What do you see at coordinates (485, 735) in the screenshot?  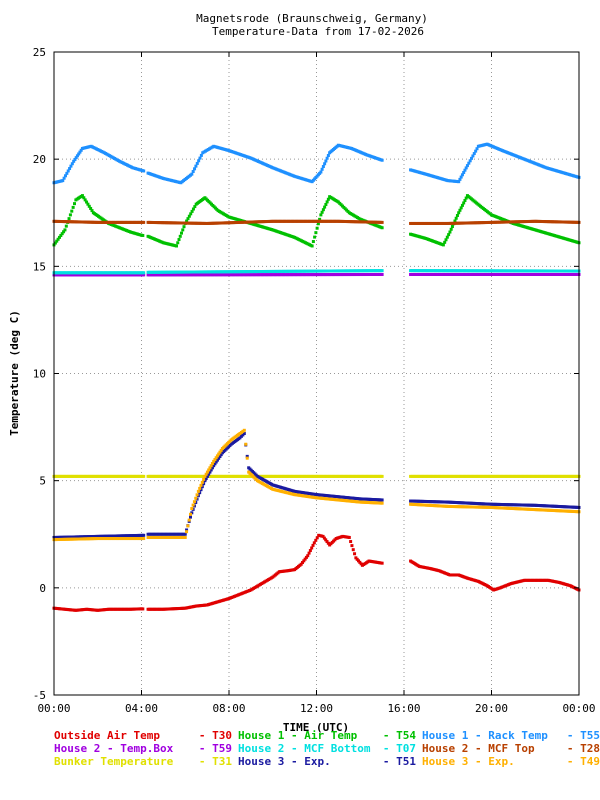 I see `legend-name: House 1 - Rack Temp` at bounding box center [485, 735].